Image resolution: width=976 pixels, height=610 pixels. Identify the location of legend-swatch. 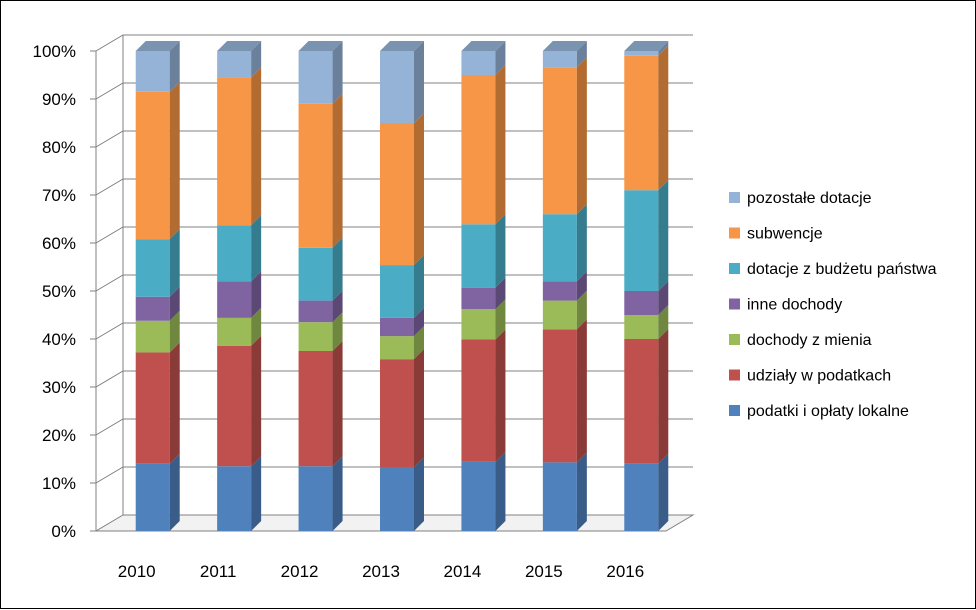
(734, 339).